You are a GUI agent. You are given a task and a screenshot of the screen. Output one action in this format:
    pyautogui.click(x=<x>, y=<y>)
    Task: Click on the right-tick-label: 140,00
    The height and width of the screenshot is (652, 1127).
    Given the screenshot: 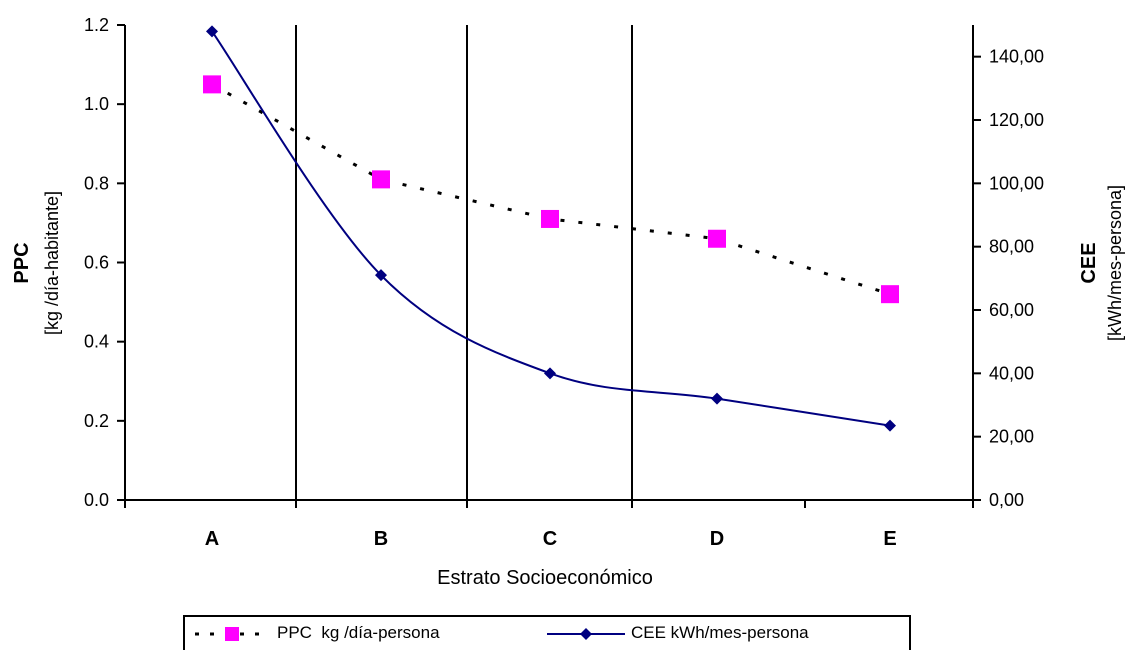 What is the action you would take?
    pyautogui.click(x=1016, y=57)
    